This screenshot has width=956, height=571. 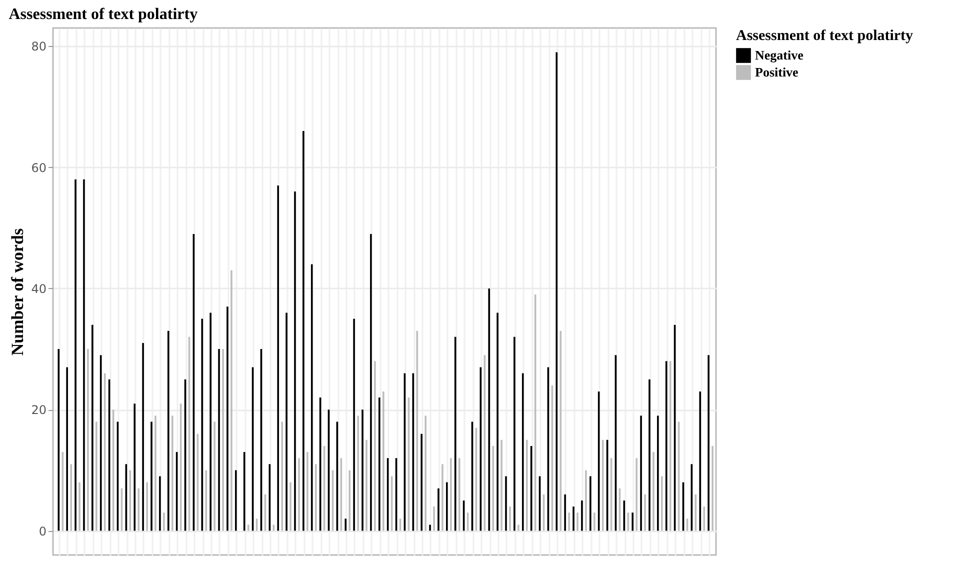 I want to click on legend-label: Positive, so click(x=777, y=72).